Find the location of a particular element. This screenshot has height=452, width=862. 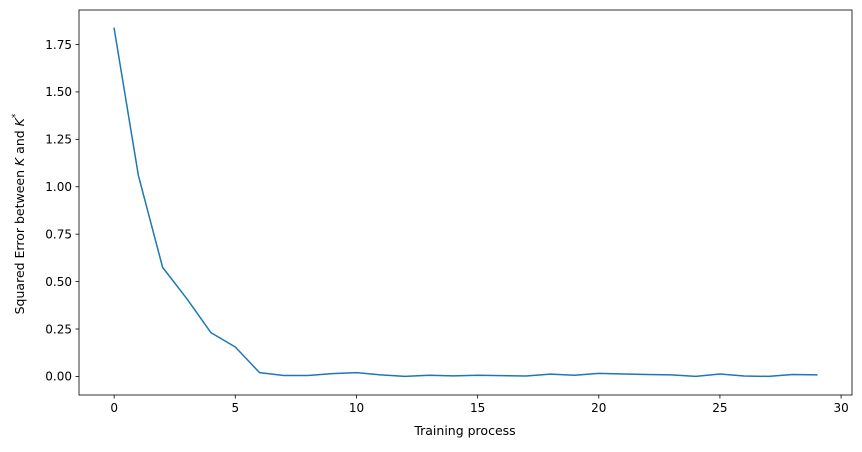

x-tick-label-1: 5 is located at coordinates (235, 408).